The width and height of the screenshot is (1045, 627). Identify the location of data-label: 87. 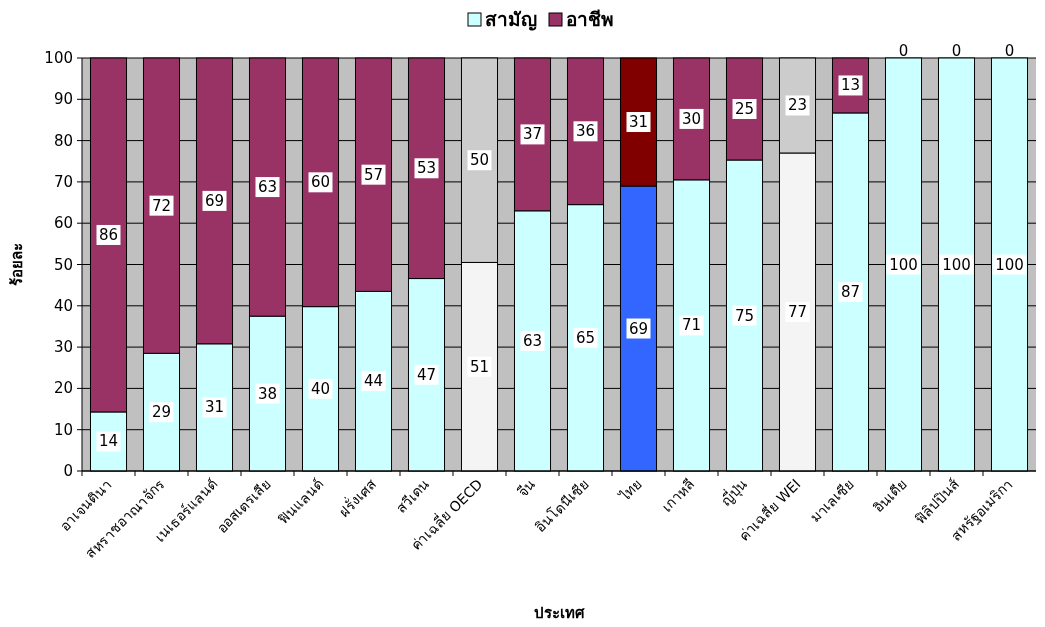
(850, 291).